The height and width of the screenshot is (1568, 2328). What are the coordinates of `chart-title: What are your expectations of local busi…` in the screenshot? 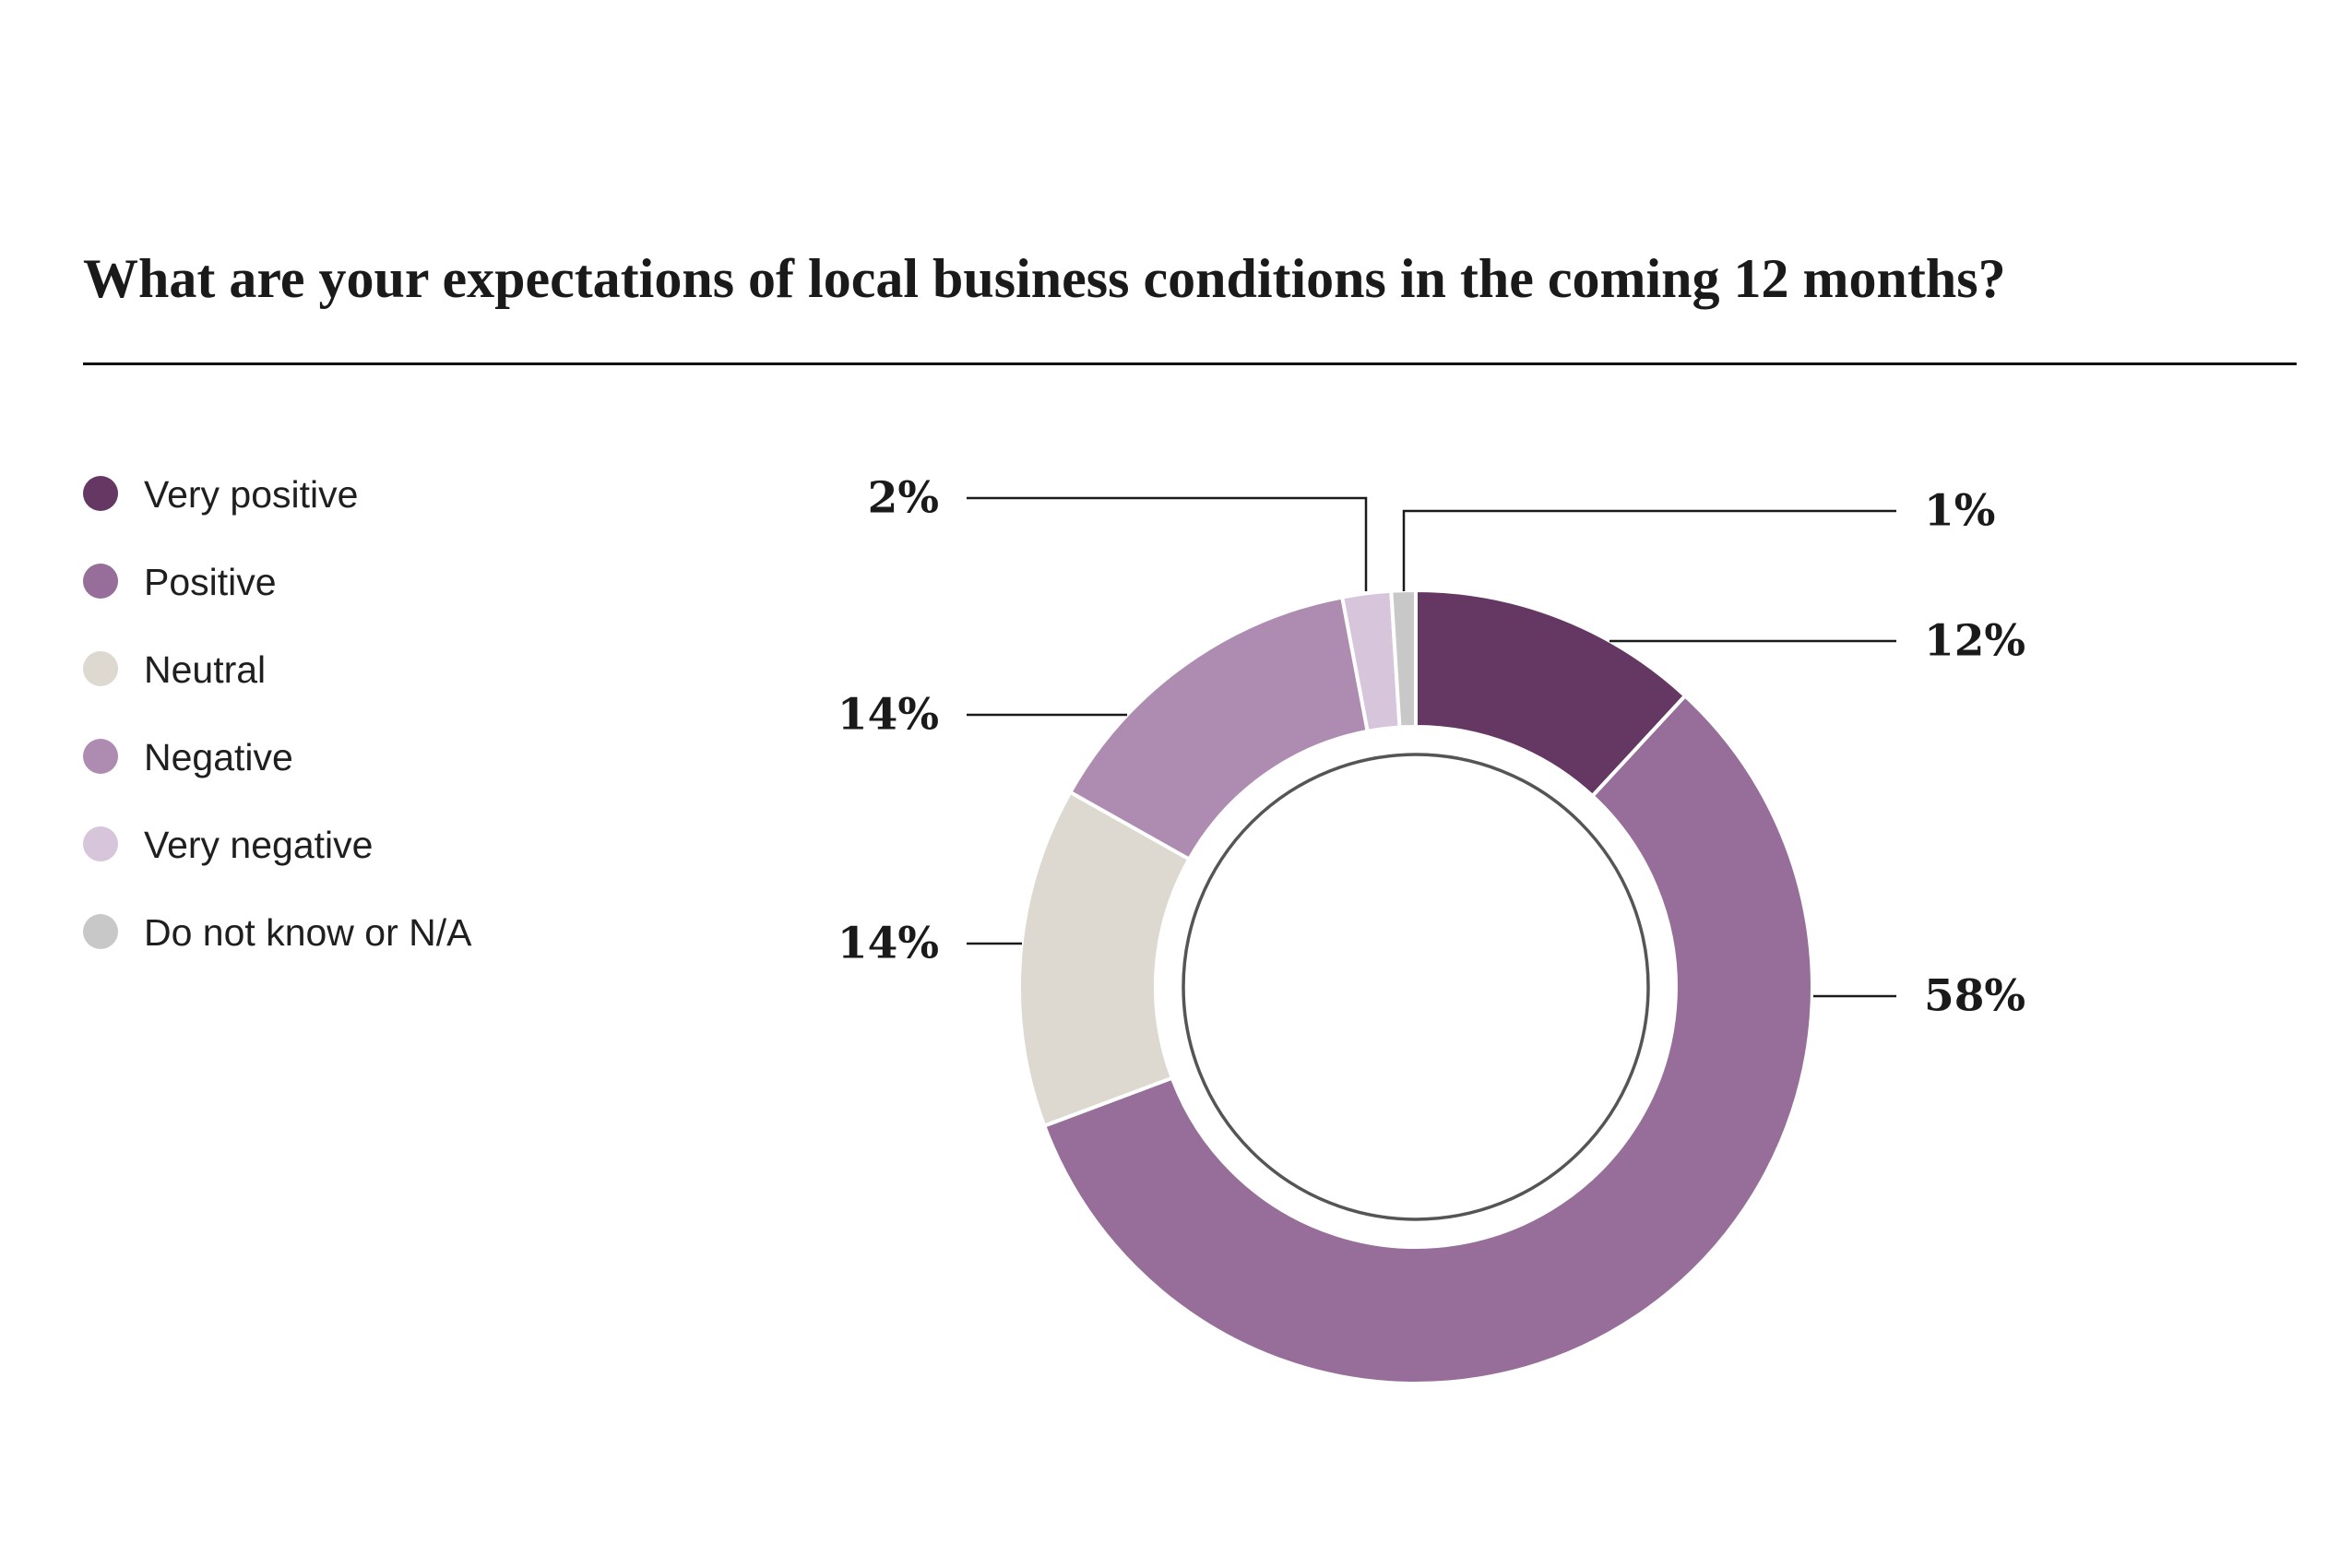 It's located at (1044, 278).